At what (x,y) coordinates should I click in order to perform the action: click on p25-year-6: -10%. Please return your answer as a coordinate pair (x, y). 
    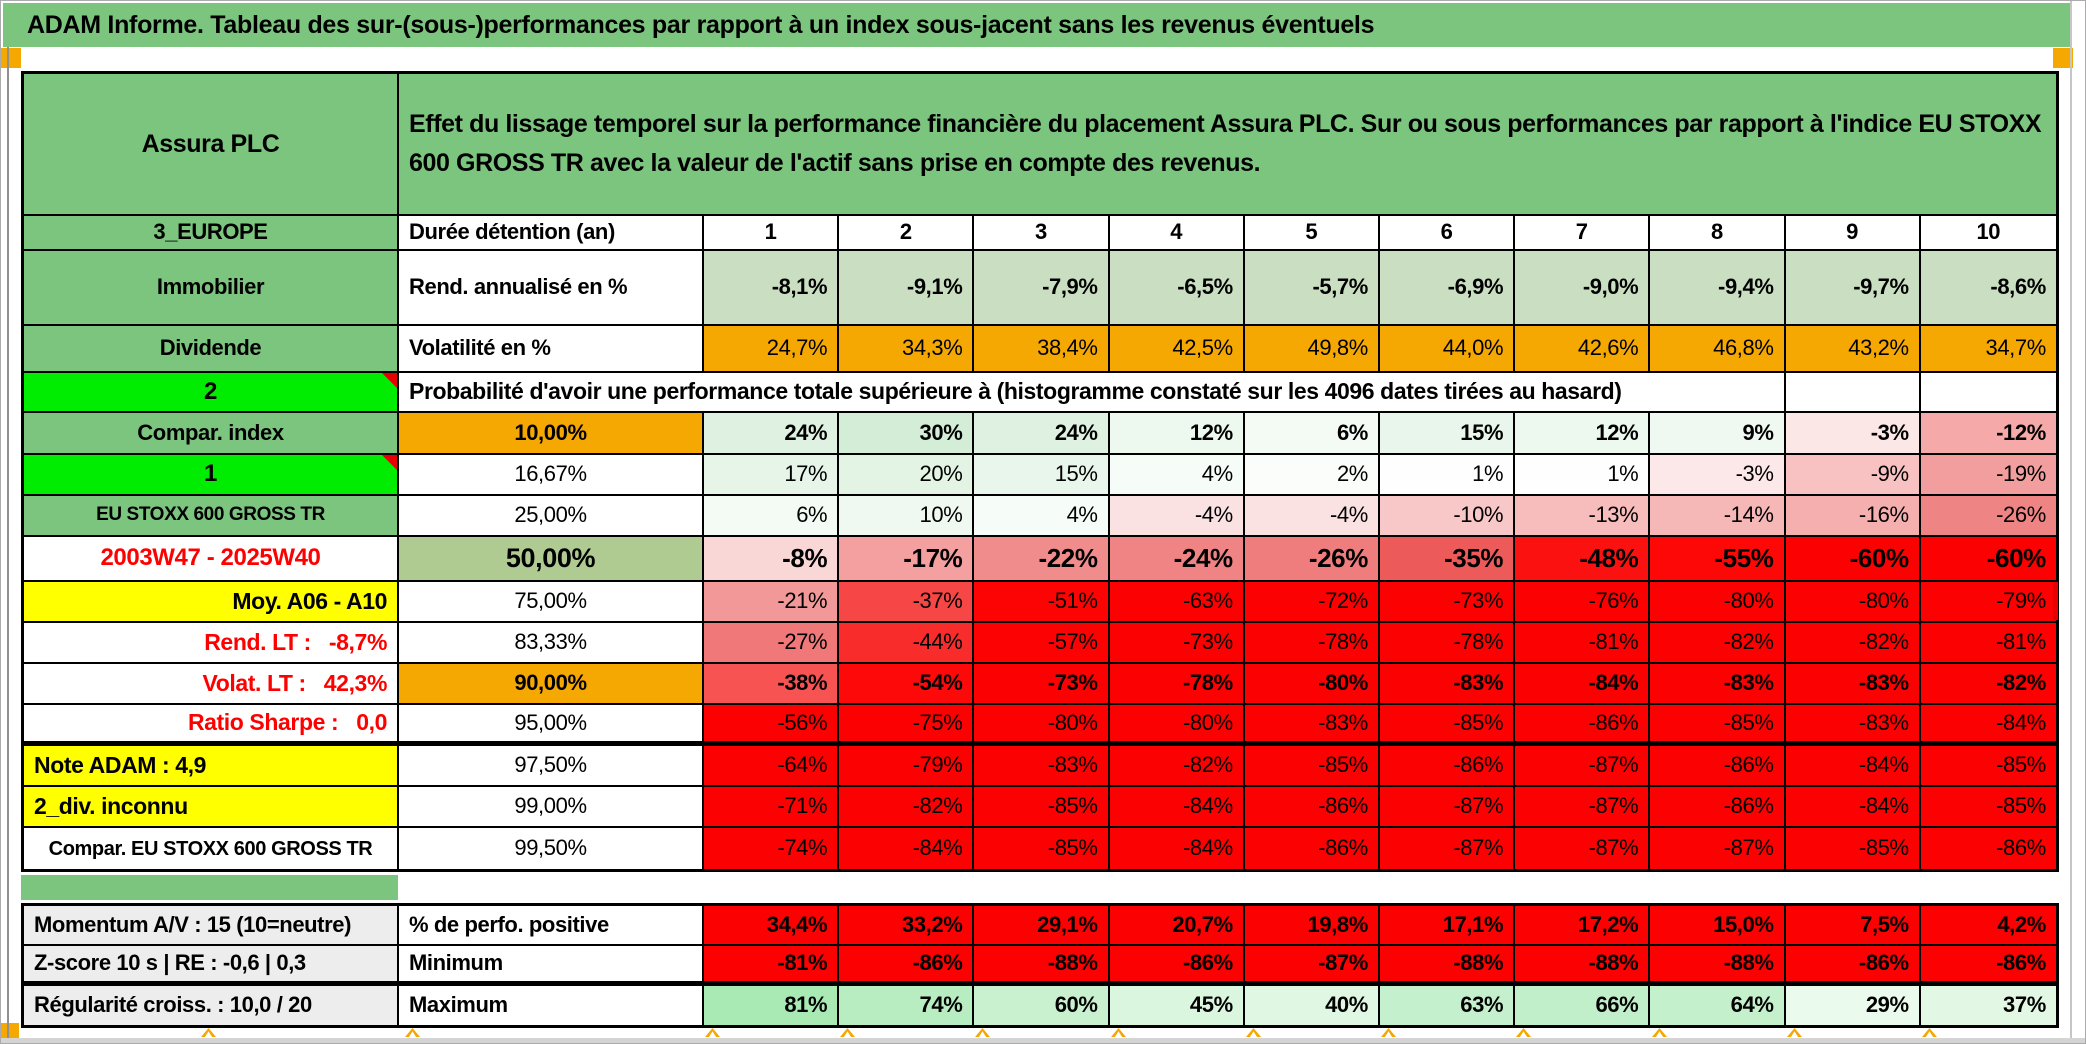
    Looking at the image, I should click on (1447, 516).